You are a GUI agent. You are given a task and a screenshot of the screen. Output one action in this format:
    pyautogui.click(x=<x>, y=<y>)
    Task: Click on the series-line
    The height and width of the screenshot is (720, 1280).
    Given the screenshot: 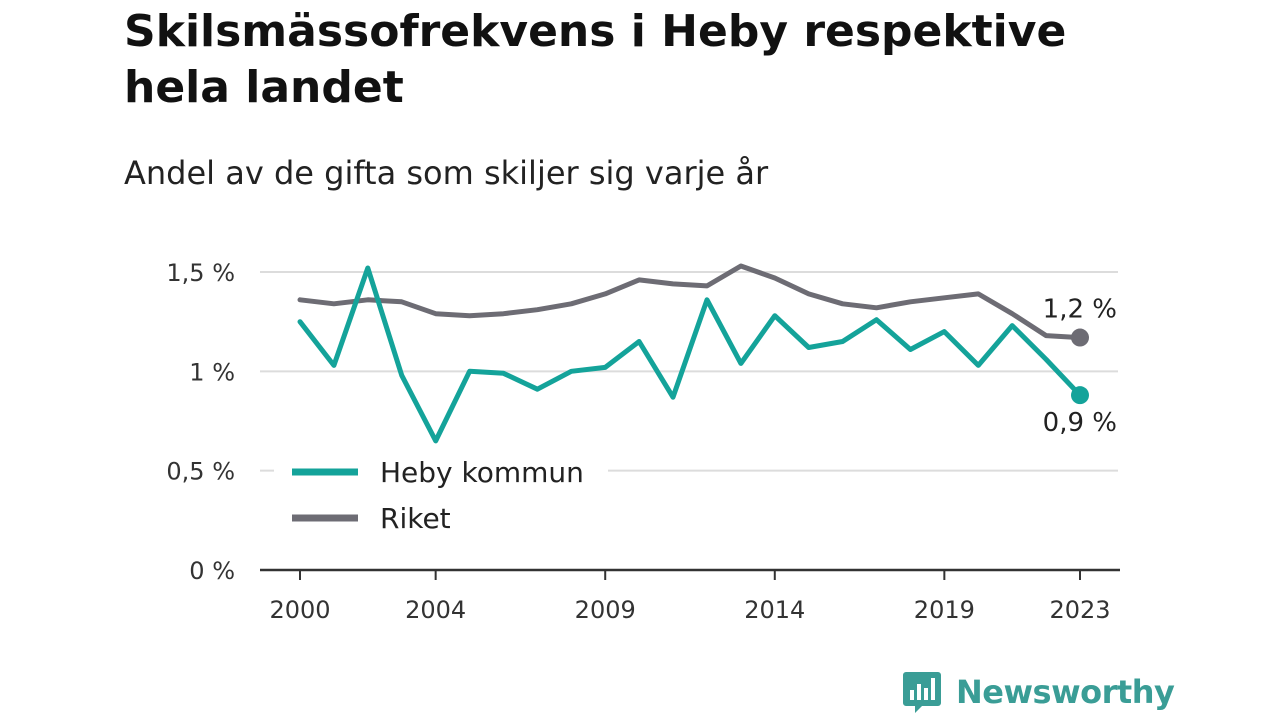 What is the action you would take?
    pyautogui.click(x=690, y=302)
    